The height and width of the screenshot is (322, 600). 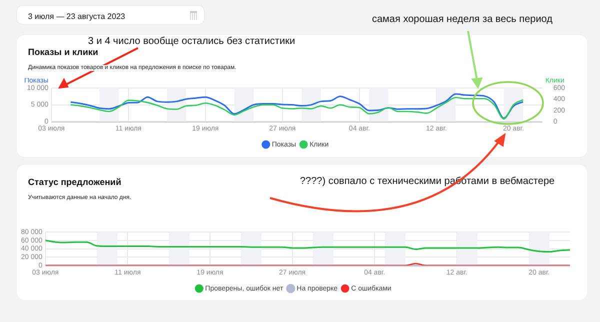 What do you see at coordinates (307, 246) in the screenshot?
I see `line-series` at bounding box center [307, 246].